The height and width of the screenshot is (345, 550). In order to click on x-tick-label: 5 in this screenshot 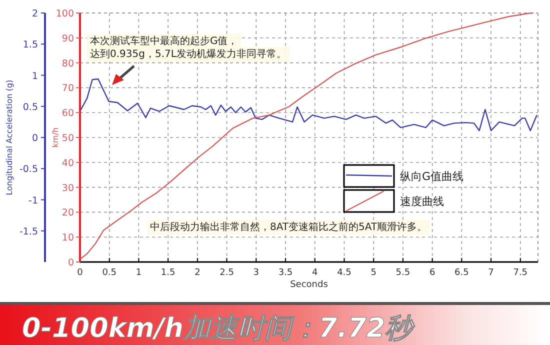, I will do `click(373, 273)`.